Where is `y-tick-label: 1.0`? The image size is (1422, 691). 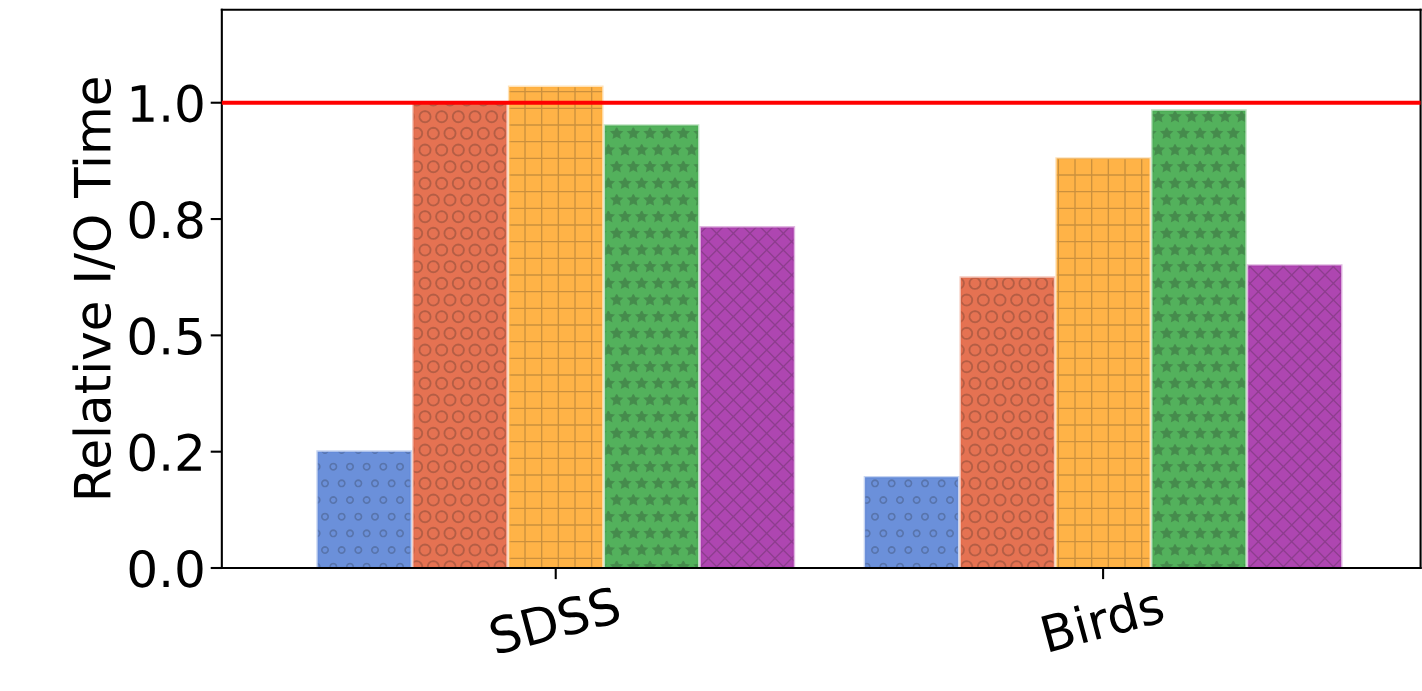
y-tick-label: 1.0 is located at coordinates (167, 103).